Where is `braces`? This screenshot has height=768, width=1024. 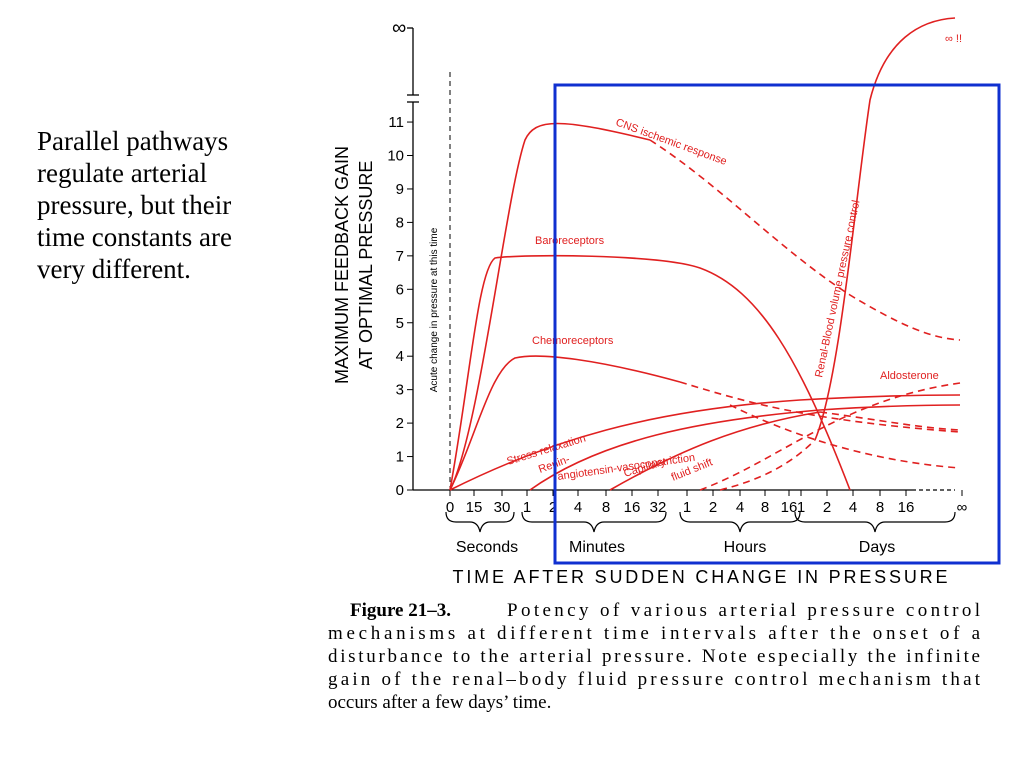 braces is located at coordinates (700, 522).